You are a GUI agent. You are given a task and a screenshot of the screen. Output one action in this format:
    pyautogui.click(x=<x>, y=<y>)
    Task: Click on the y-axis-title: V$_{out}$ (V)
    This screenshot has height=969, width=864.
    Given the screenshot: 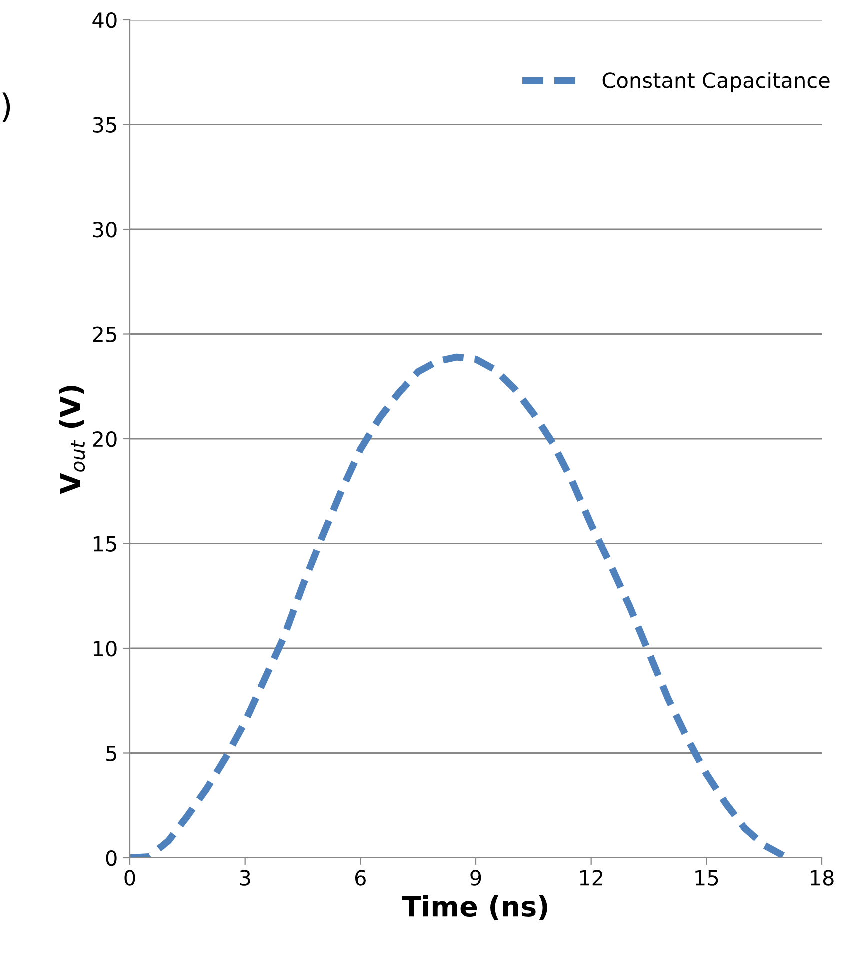 What is the action you would take?
    pyautogui.click(x=72, y=440)
    